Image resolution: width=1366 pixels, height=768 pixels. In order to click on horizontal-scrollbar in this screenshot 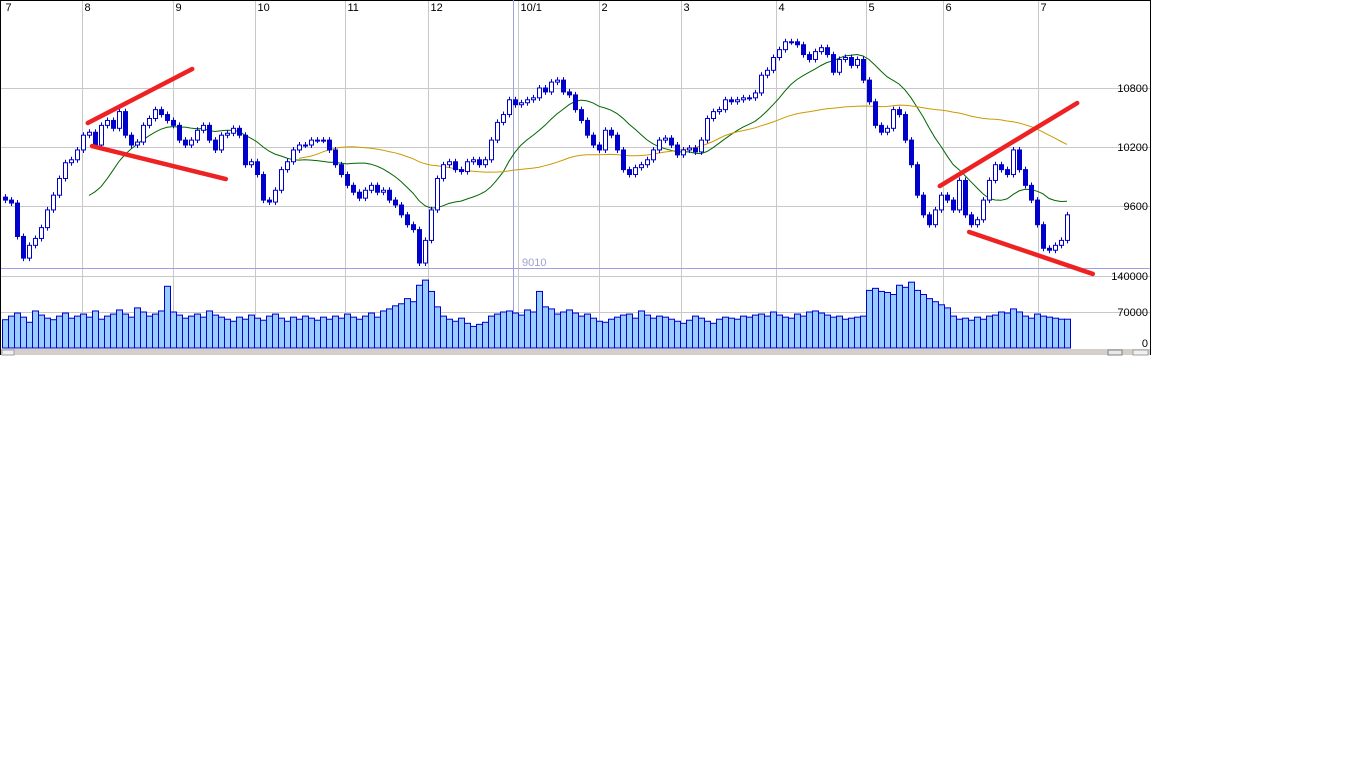, I will do `click(575, 352)`.